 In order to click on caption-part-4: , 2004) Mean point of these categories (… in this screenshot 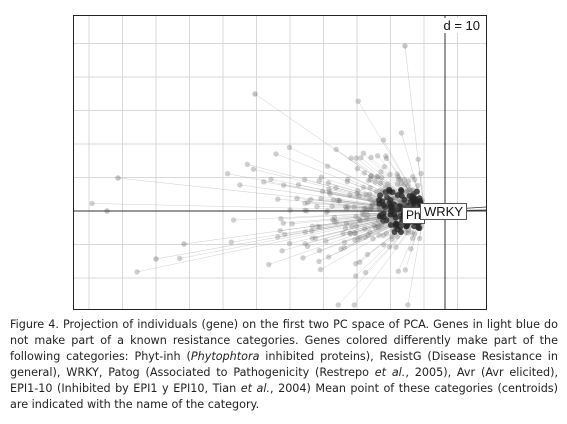, I will do `click(284, 396)`.